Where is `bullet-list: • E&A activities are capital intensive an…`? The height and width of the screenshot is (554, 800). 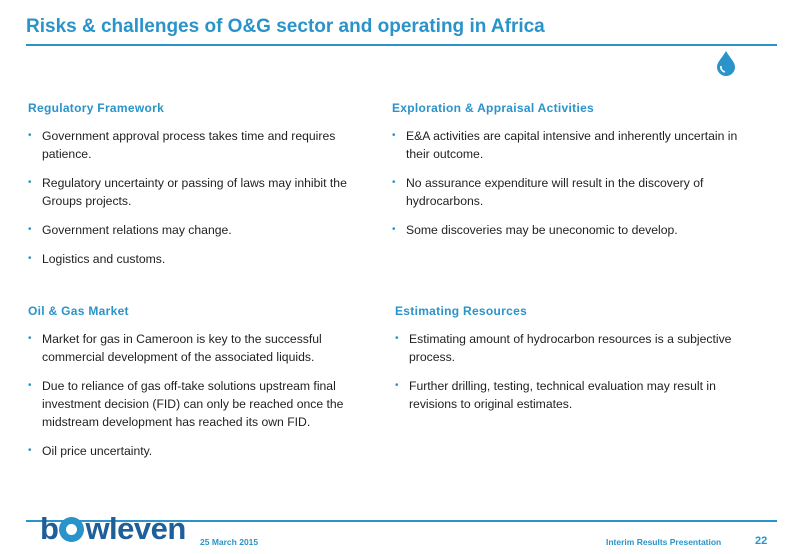 bullet-list: • E&A activities are capital intensive an… is located at coordinates (567, 183).